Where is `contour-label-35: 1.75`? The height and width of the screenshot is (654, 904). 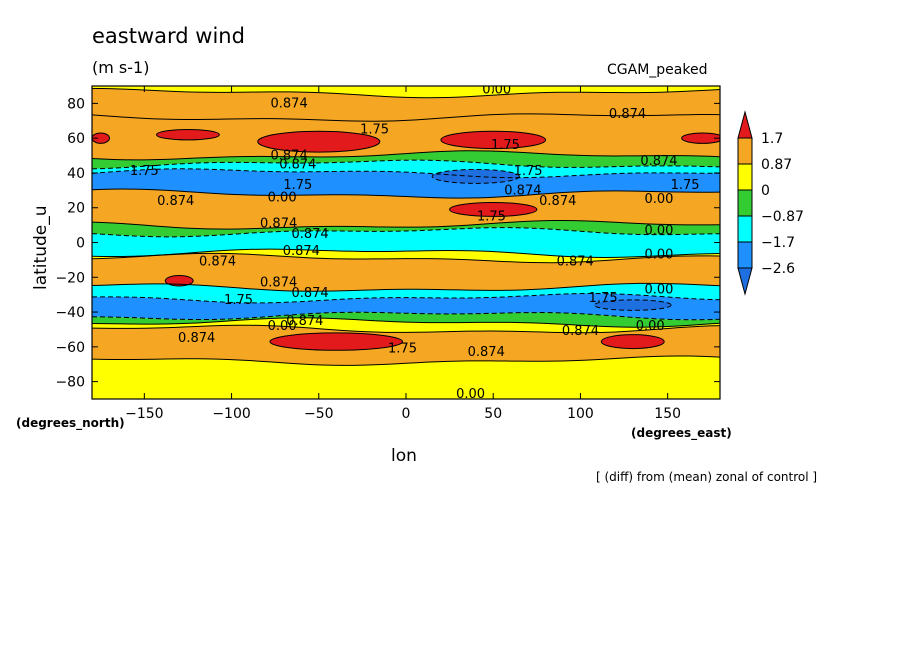 contour-label-35: 1.75 is located at coordinates (402, 349).